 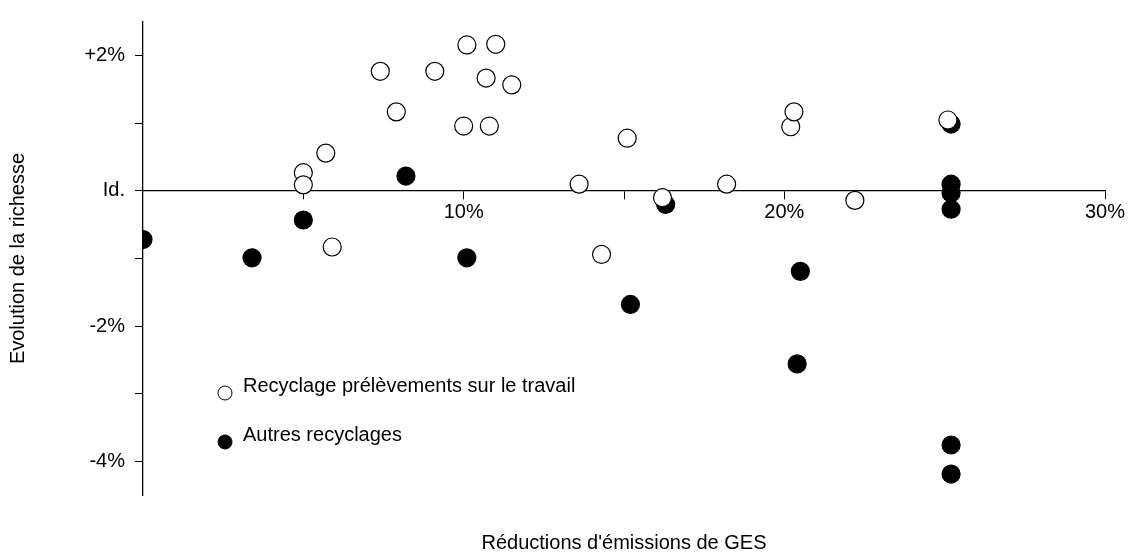 What do you see at coordinates (16, 258) in the screenshot?
I see `y-axis-title: Evolution de la richesse` at bounding box center [16, 258].